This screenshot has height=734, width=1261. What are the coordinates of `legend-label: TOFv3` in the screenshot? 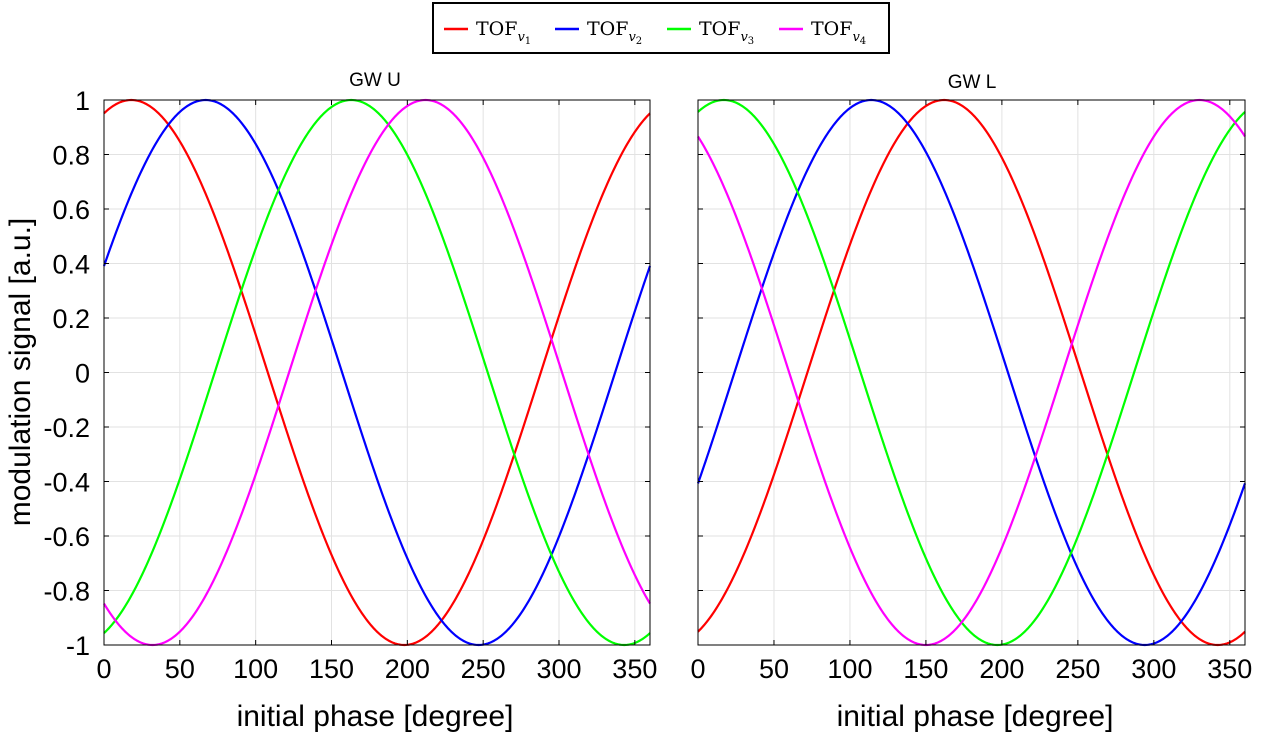 It's located at (726, 32).